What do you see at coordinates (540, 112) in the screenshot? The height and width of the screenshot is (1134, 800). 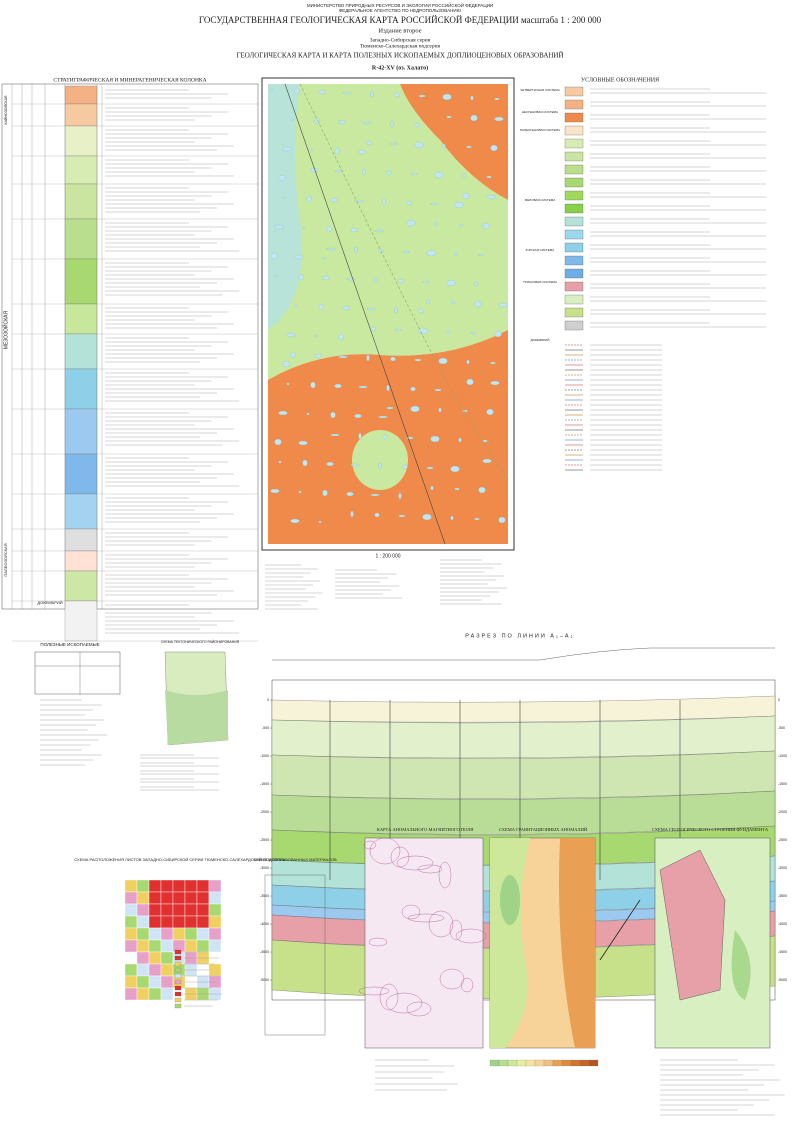 I see `system-label: НЕОГЕНОВАЯ СИСТЕМА` at bounding box center [540, 112].